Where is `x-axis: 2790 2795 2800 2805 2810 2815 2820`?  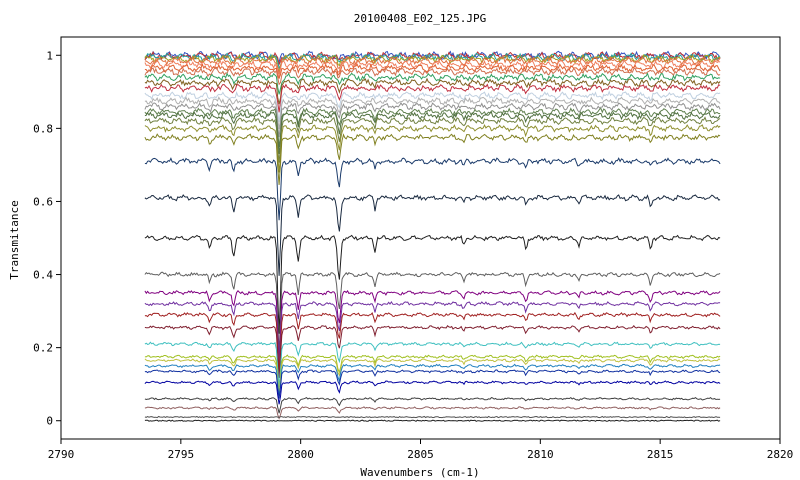
x-axis: 2790 2795 2800 2805 2810 2815 2820 is located at coordinates (421, 450).